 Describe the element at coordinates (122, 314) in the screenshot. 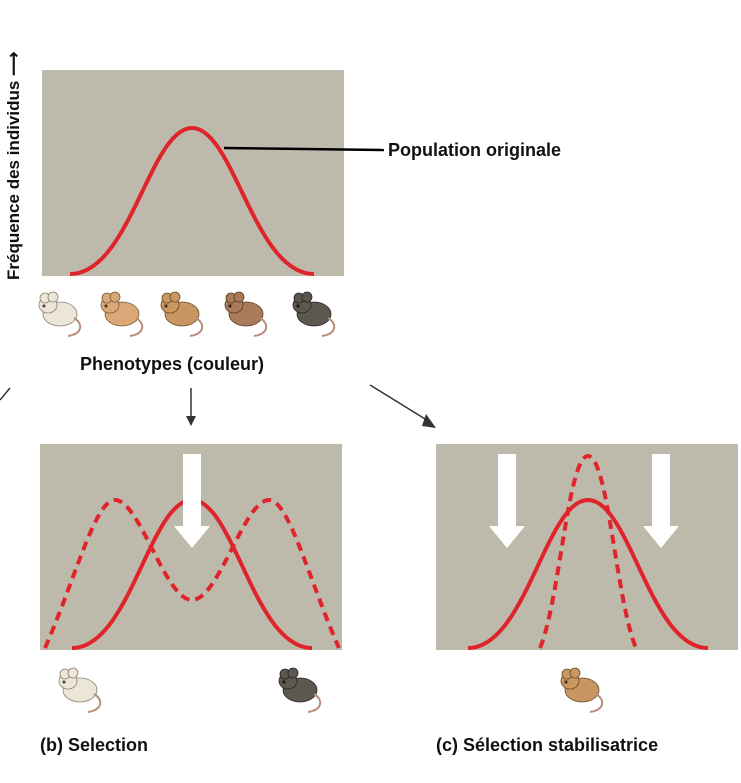

I see `mouse-light-tan-icon` at that location.